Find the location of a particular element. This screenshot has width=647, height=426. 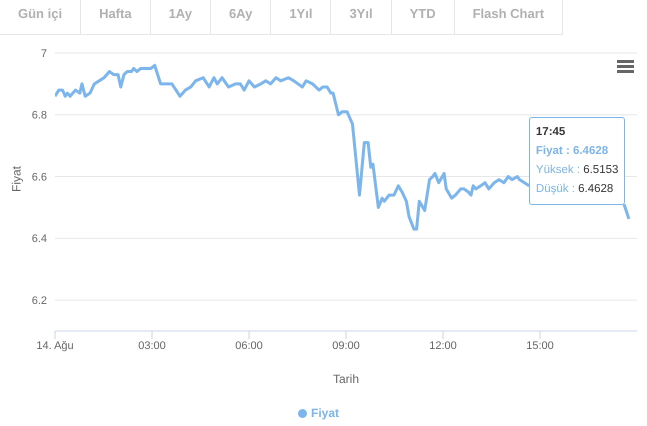

y-tick-label: 6.8 is located at coordinates (39, 116).